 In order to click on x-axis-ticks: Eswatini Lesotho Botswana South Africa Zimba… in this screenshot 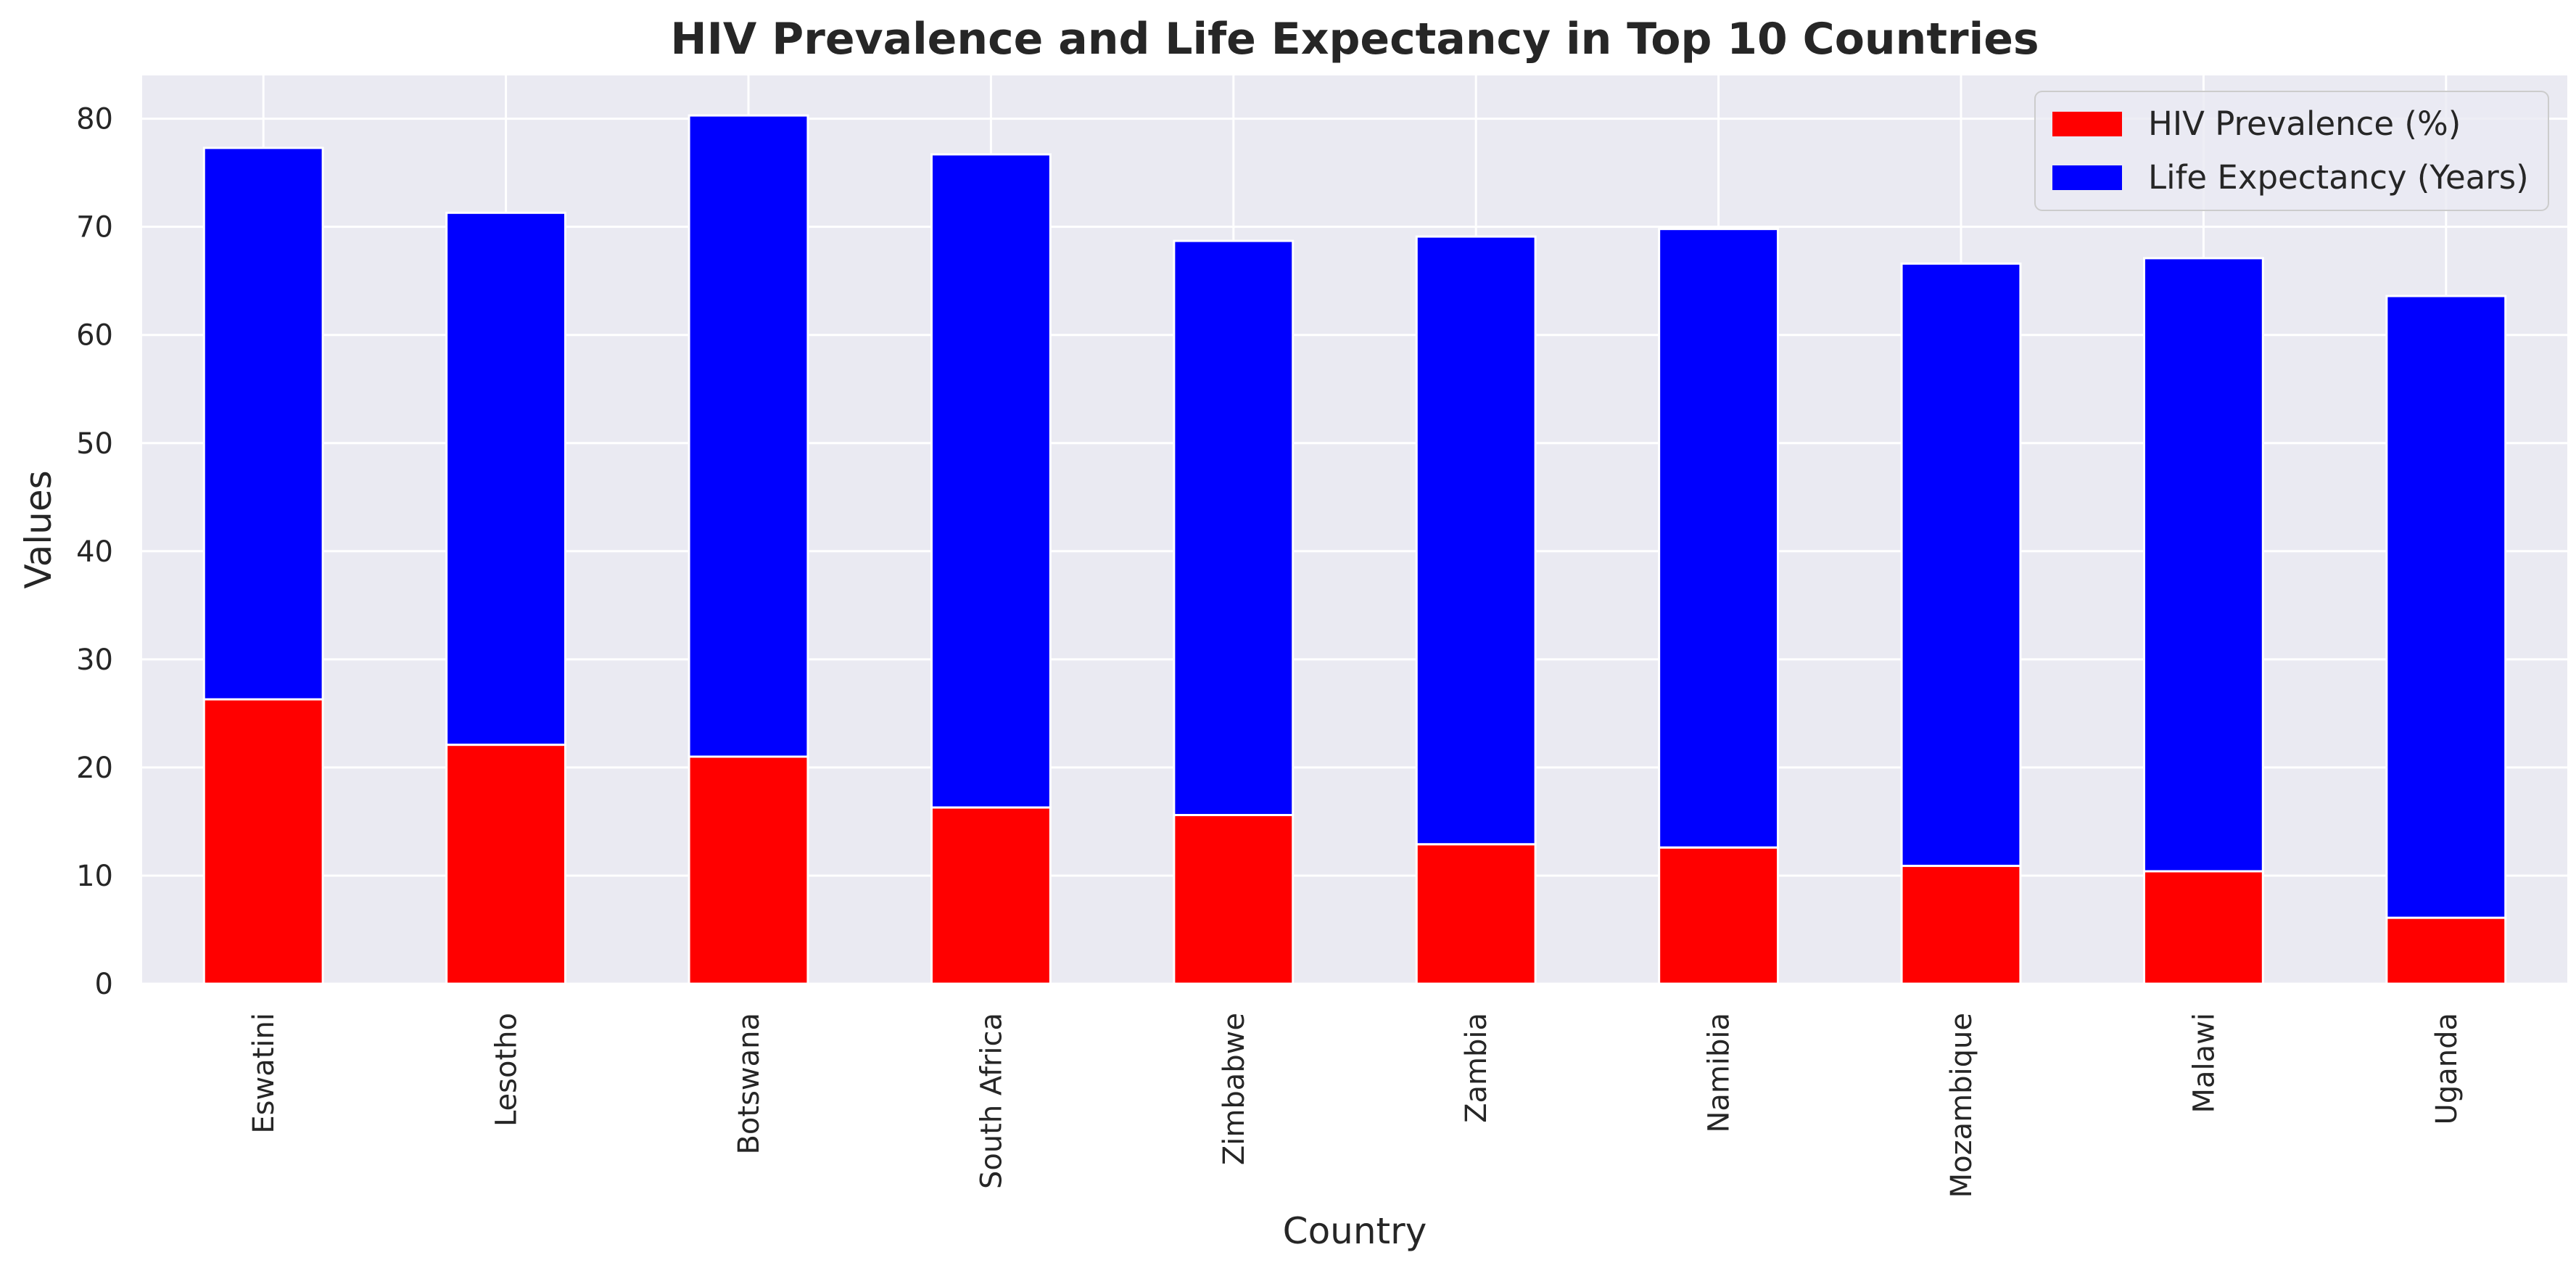, I will do `click(1355, 1105)`.